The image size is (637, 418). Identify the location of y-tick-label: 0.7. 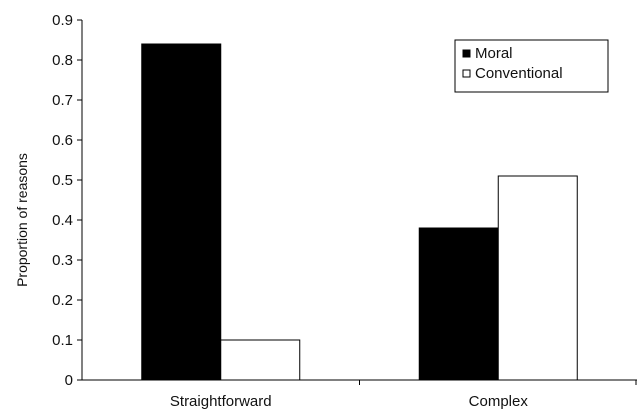
(62, 100).